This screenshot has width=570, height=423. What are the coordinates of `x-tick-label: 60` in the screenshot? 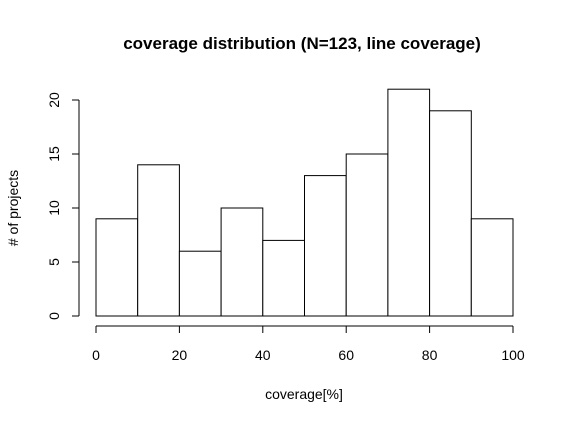 It's located at (346, 355).